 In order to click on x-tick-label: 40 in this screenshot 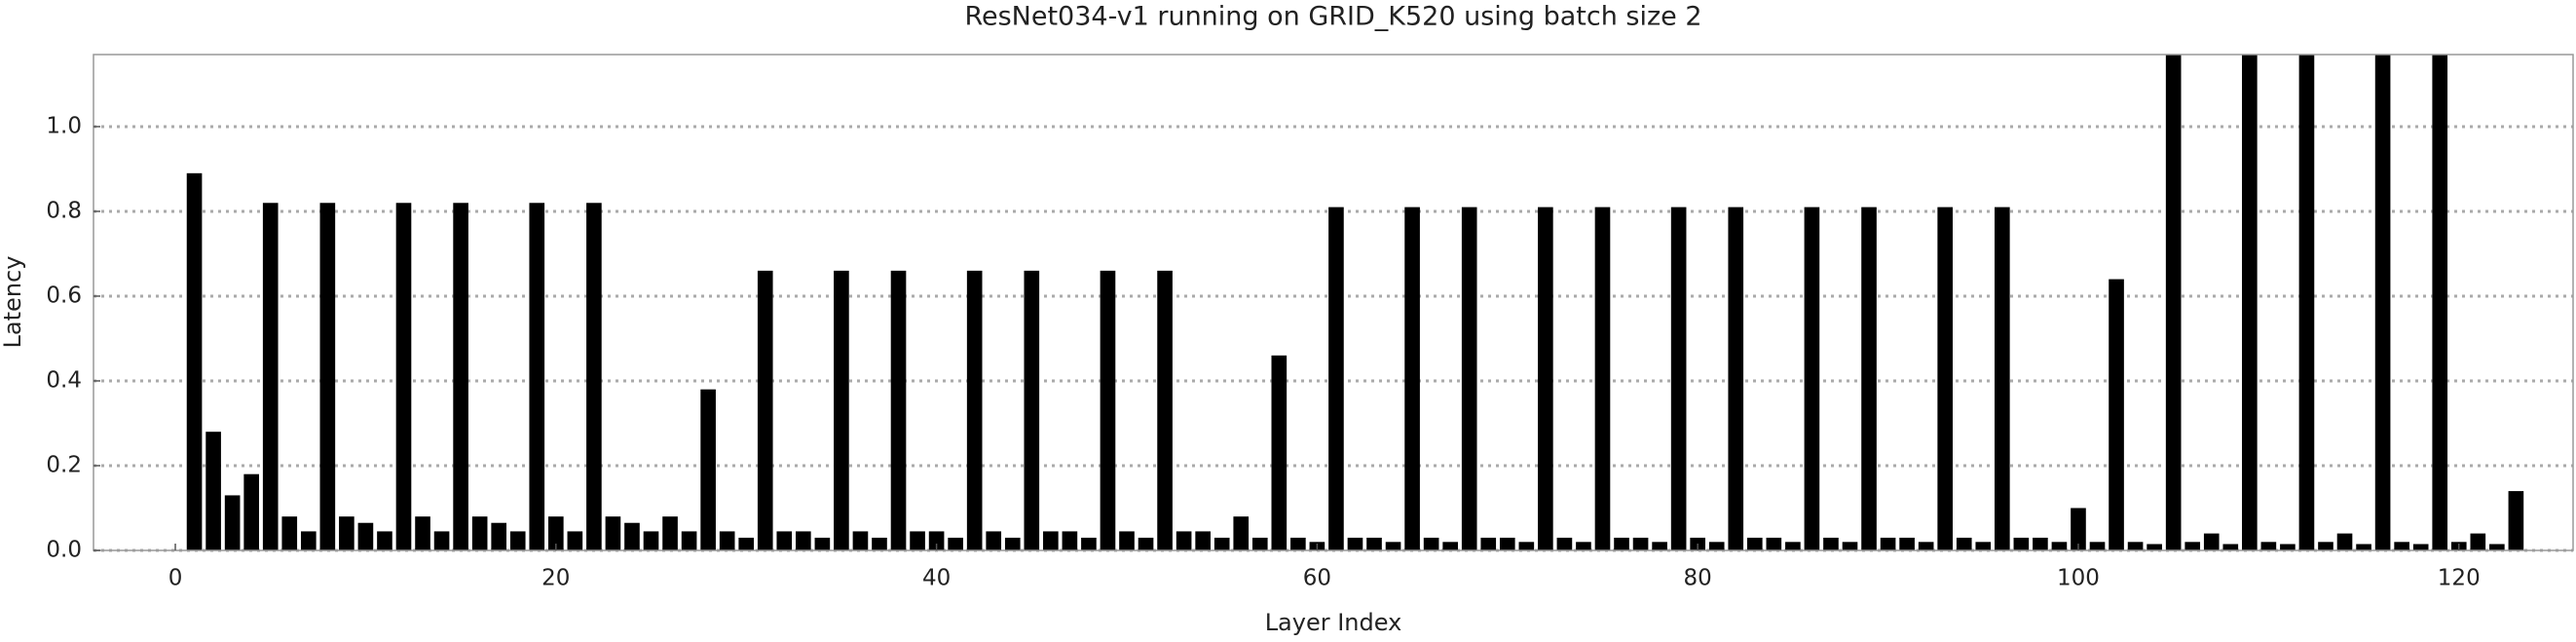, I will do `click(936, 578)`.